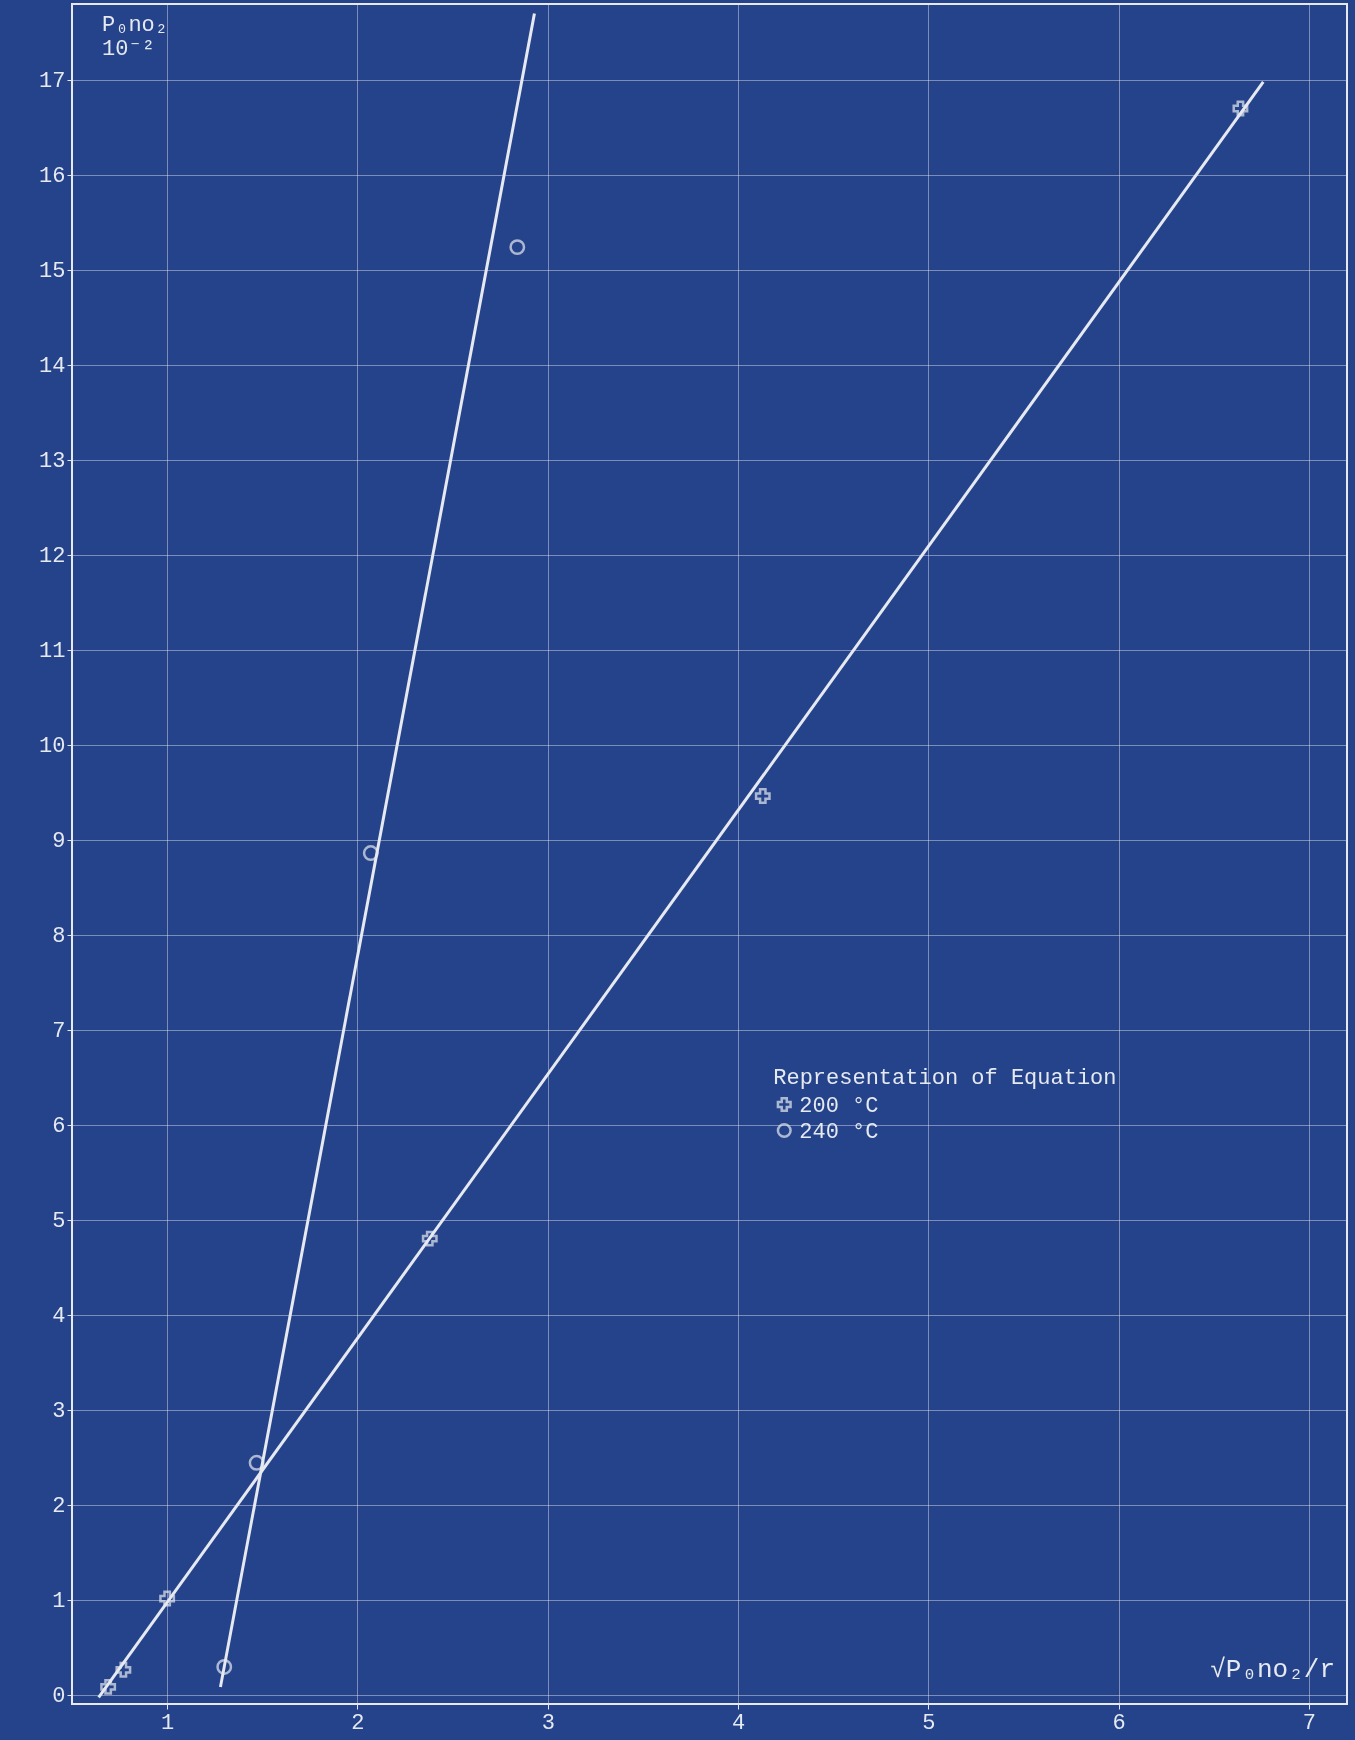 The height and width of the screenshot is (1740, 1355). What do you see at coordinates (738, 1723) in the screenshot?
I see `x-tick-label: 4` at bounding box center [738, 1723].